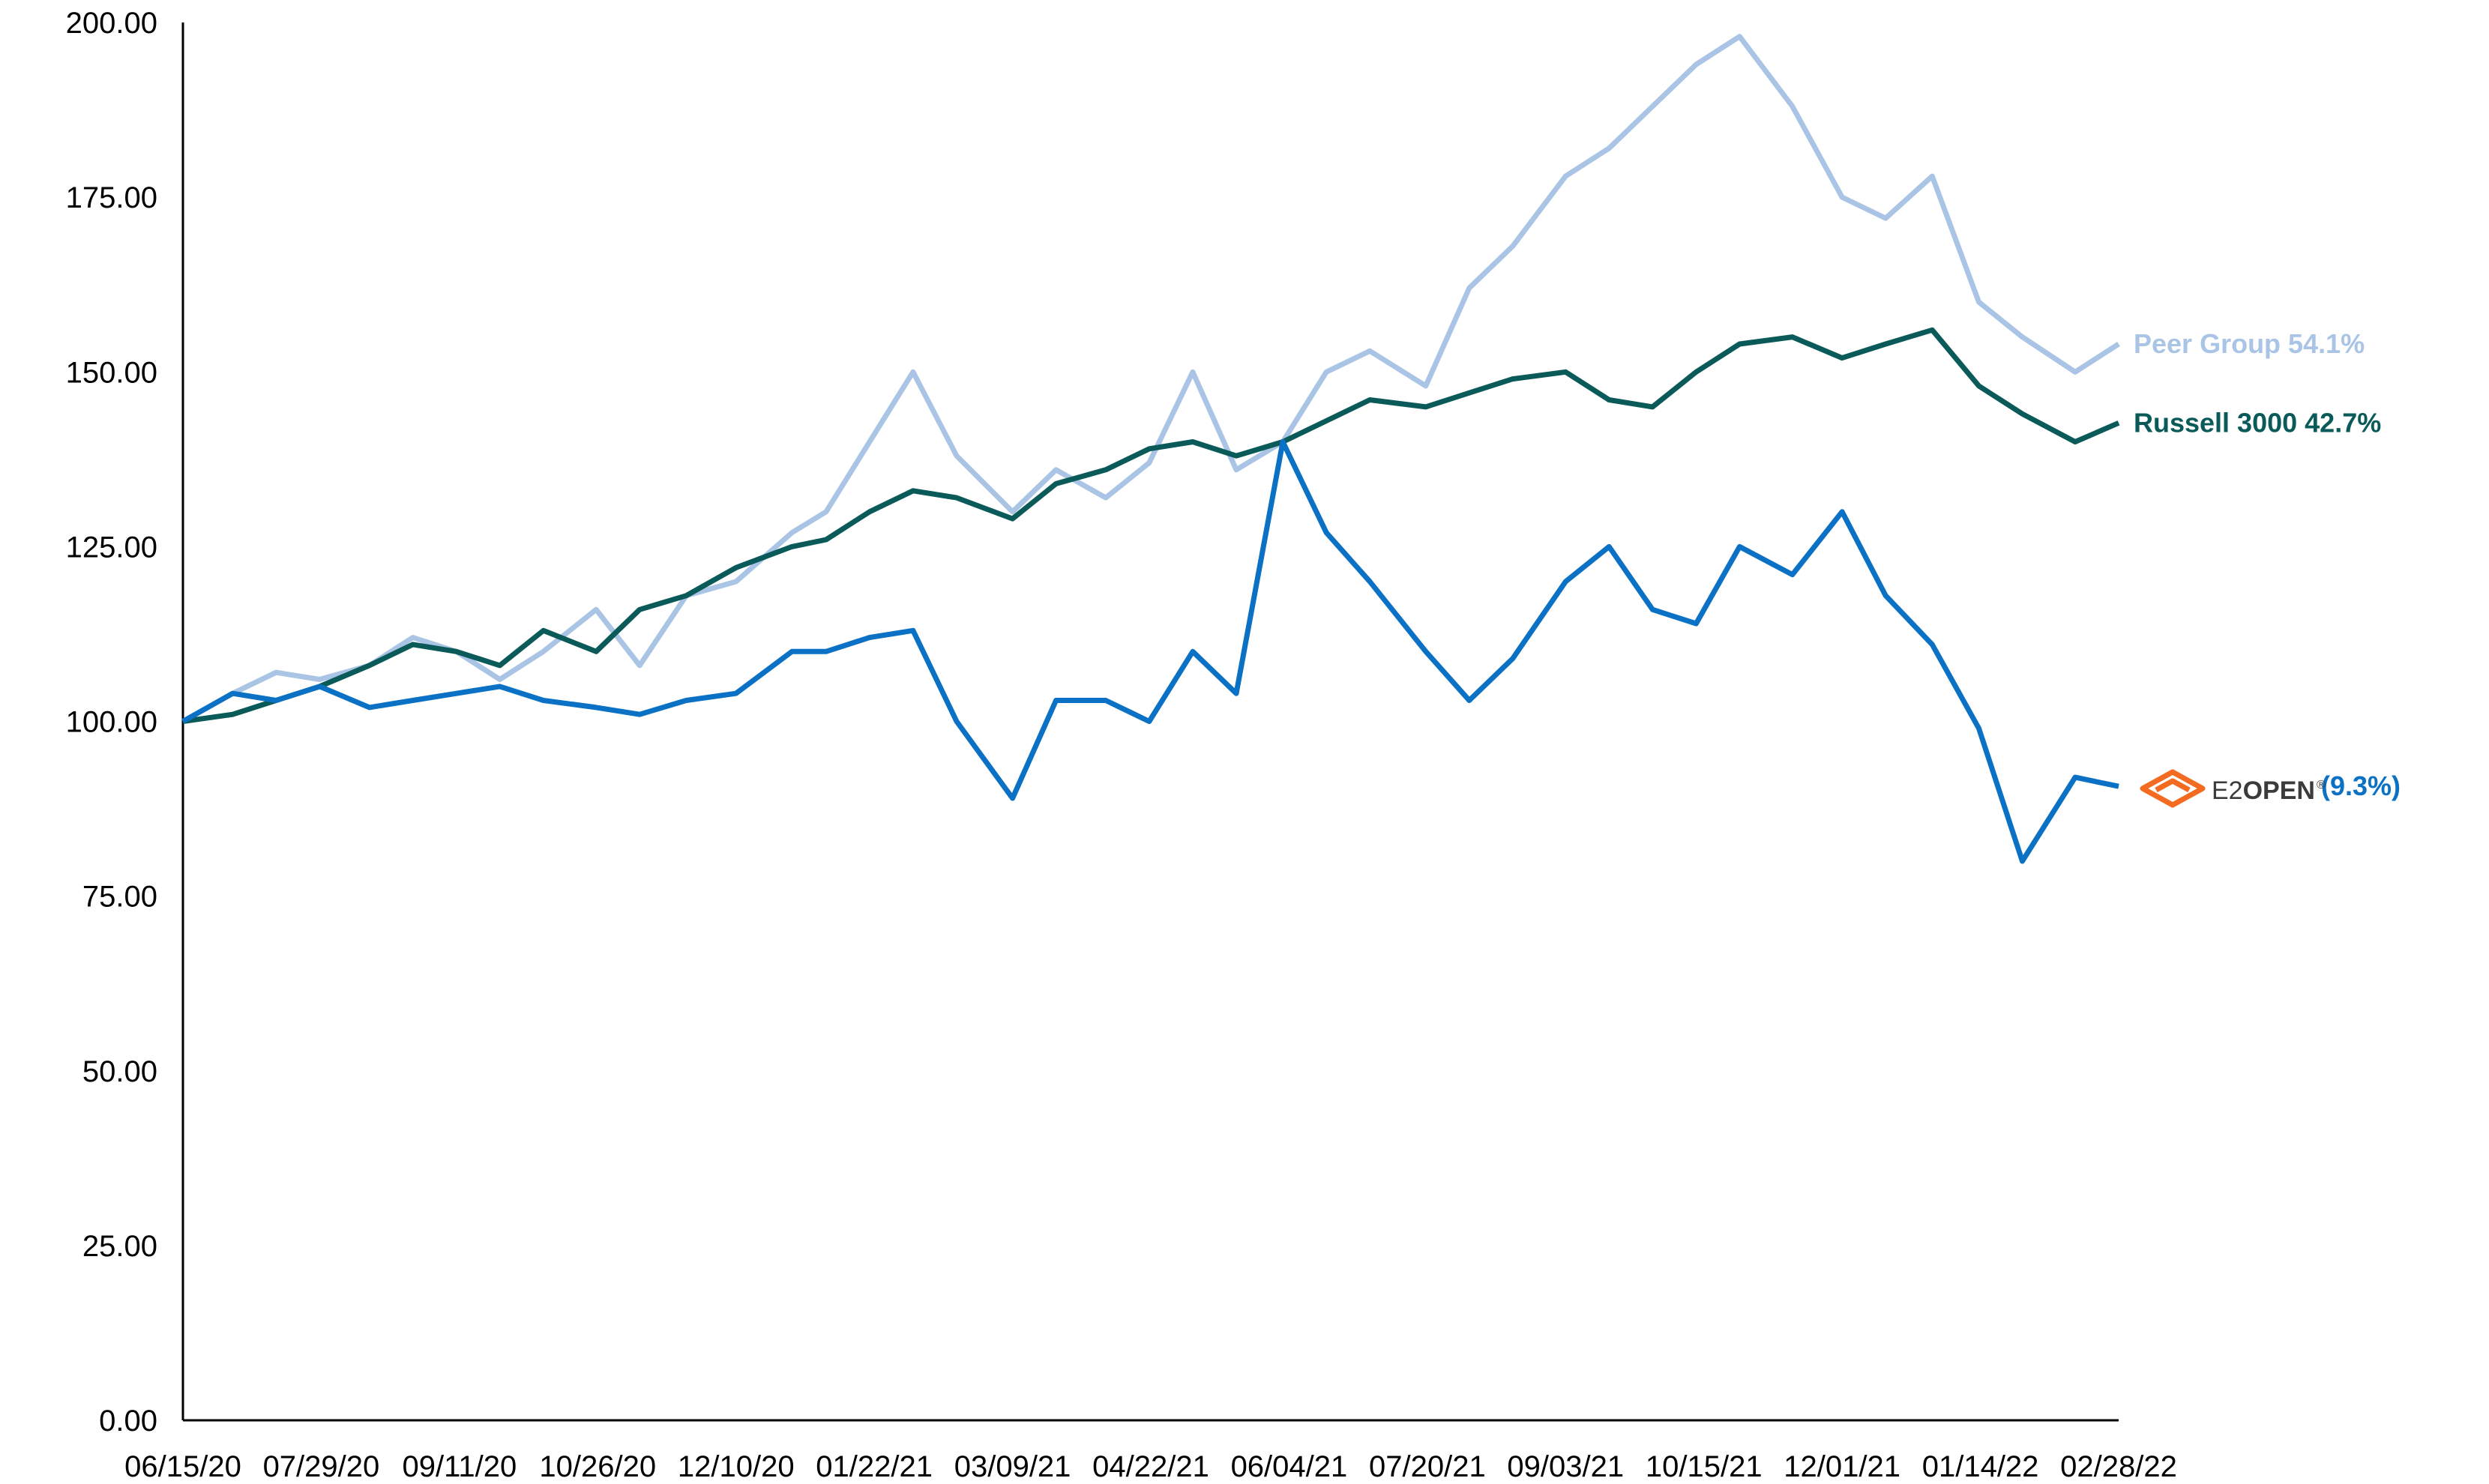 This screenshot has height=1484, width=2489. What do you see at coordinates (2257, 422) in the screenshot?
I see `series-end-label: Russell 3000 42.7%` at bounding box center [2257, 422].